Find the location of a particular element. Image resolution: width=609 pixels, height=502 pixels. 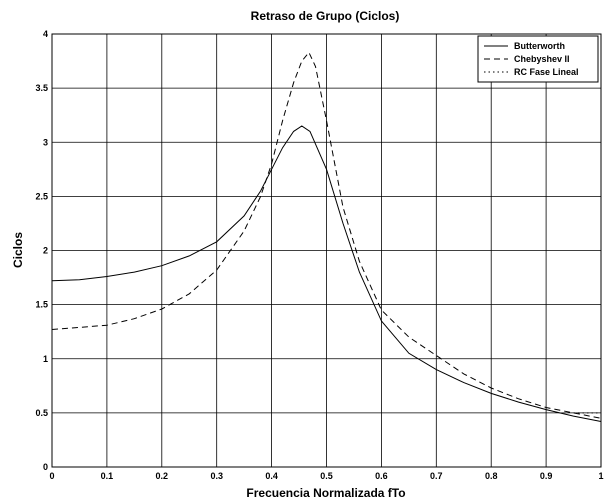

x-tick-label: 1 is located at coordinates (600, 476).